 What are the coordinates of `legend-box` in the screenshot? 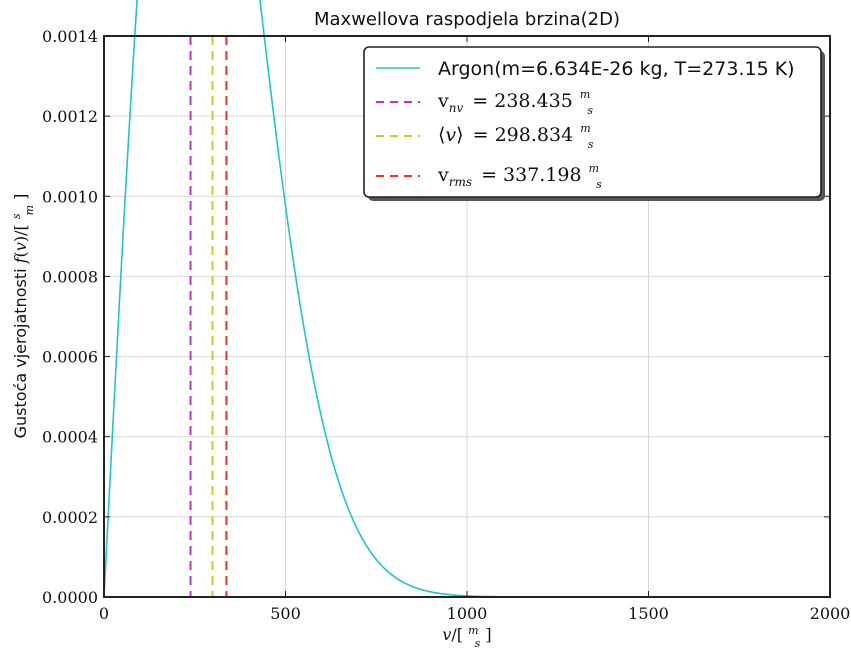 It's located at (592, 122).